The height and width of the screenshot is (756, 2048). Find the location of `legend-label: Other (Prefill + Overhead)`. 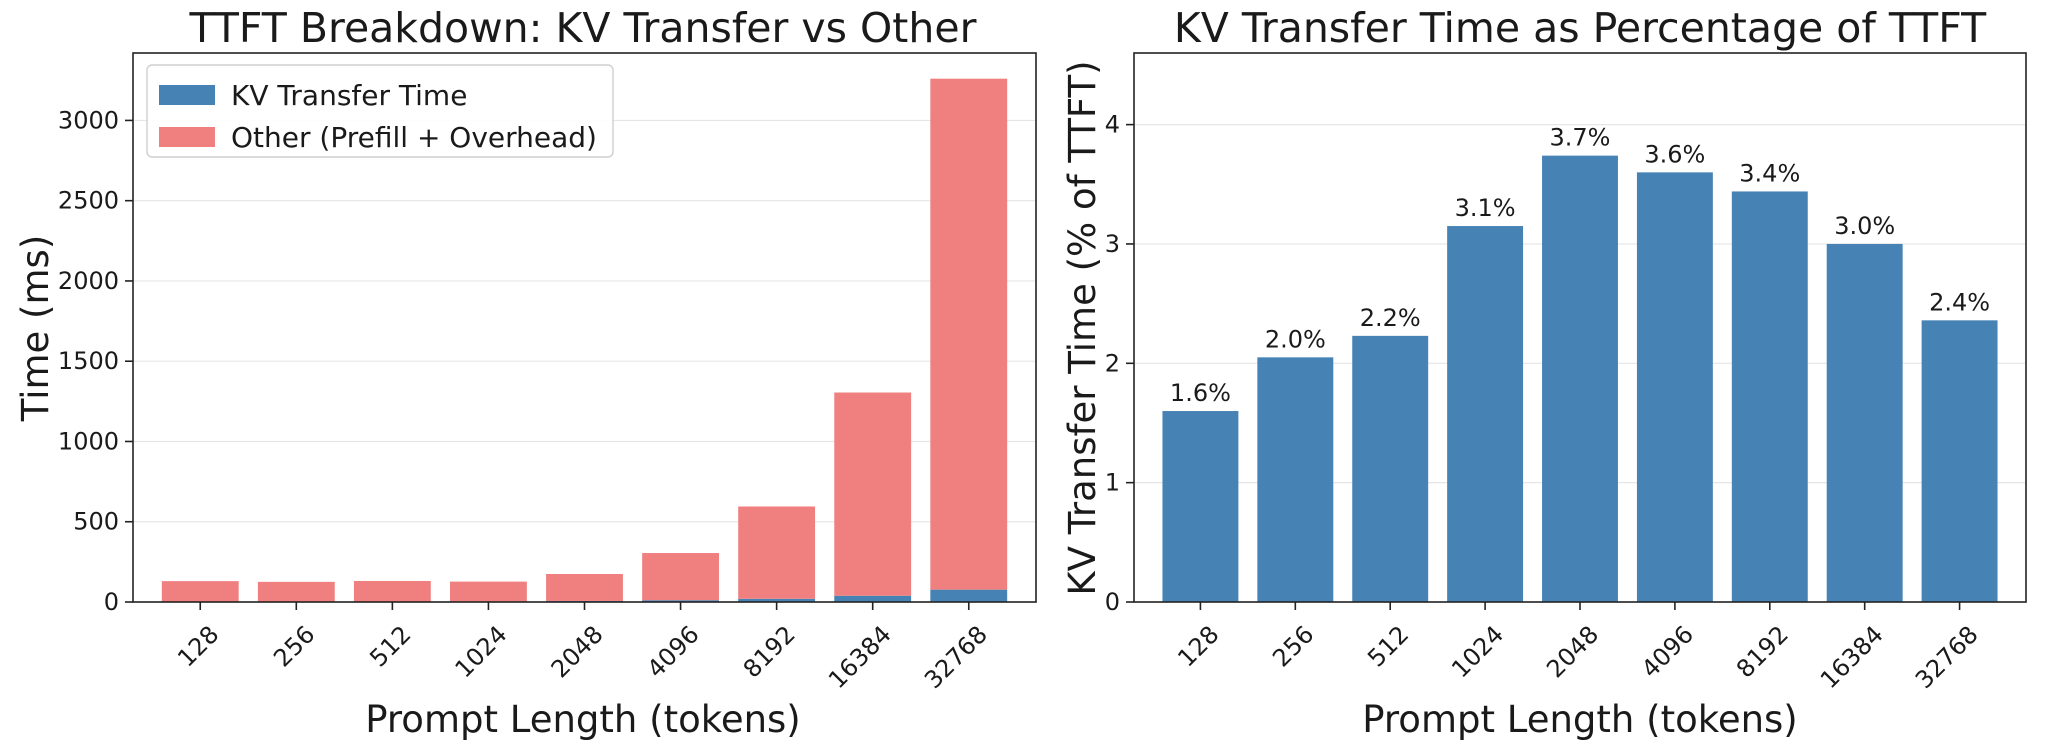

legend-label: Other (Prefill + Overhead) is located at coordinates (414, 137).